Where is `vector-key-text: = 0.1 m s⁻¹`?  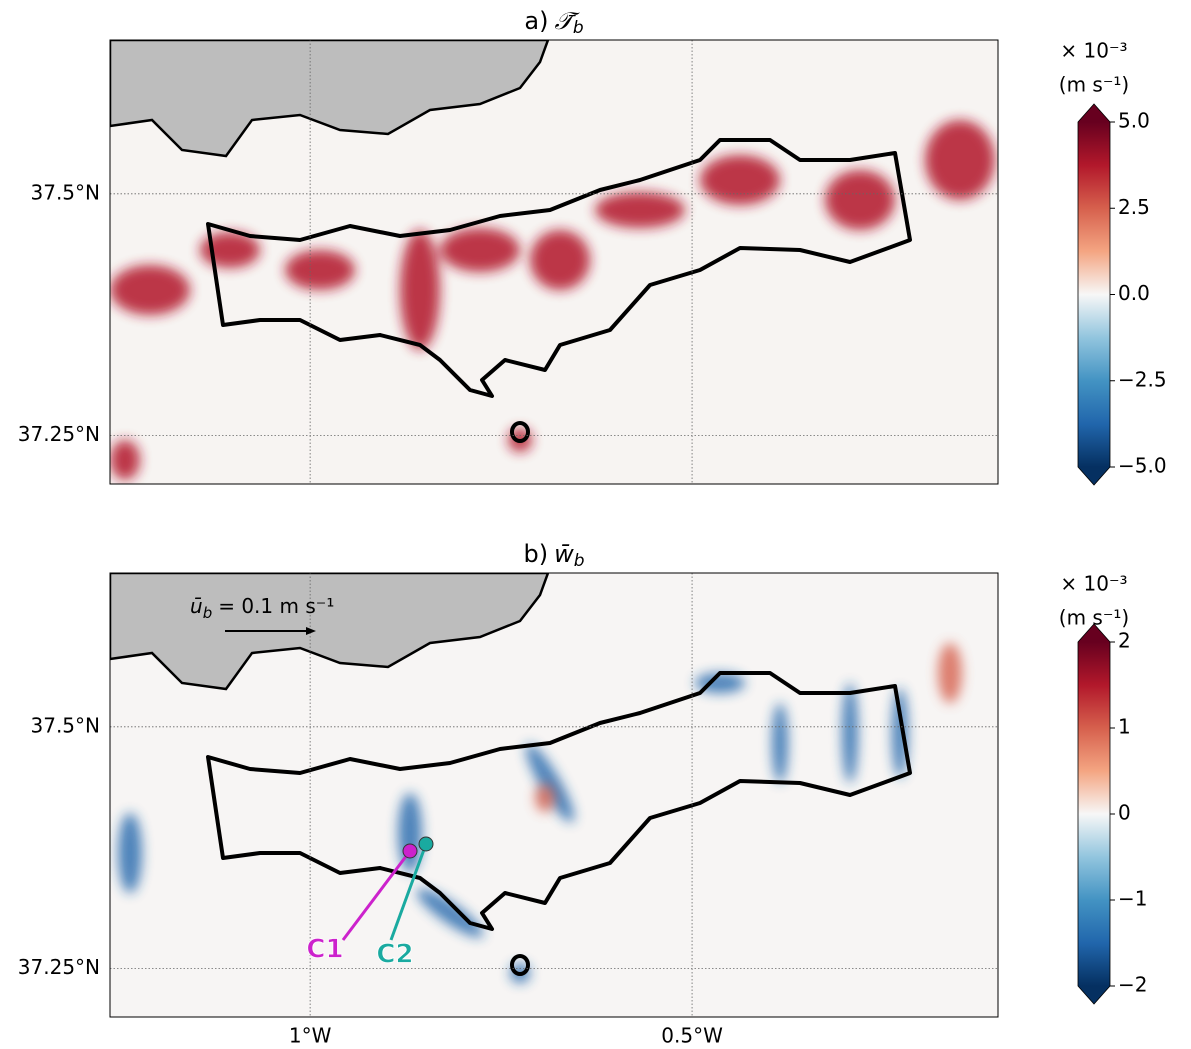
vector-key-text: = 0.1 m s⁻¹ is located at coordinates (276, 606).